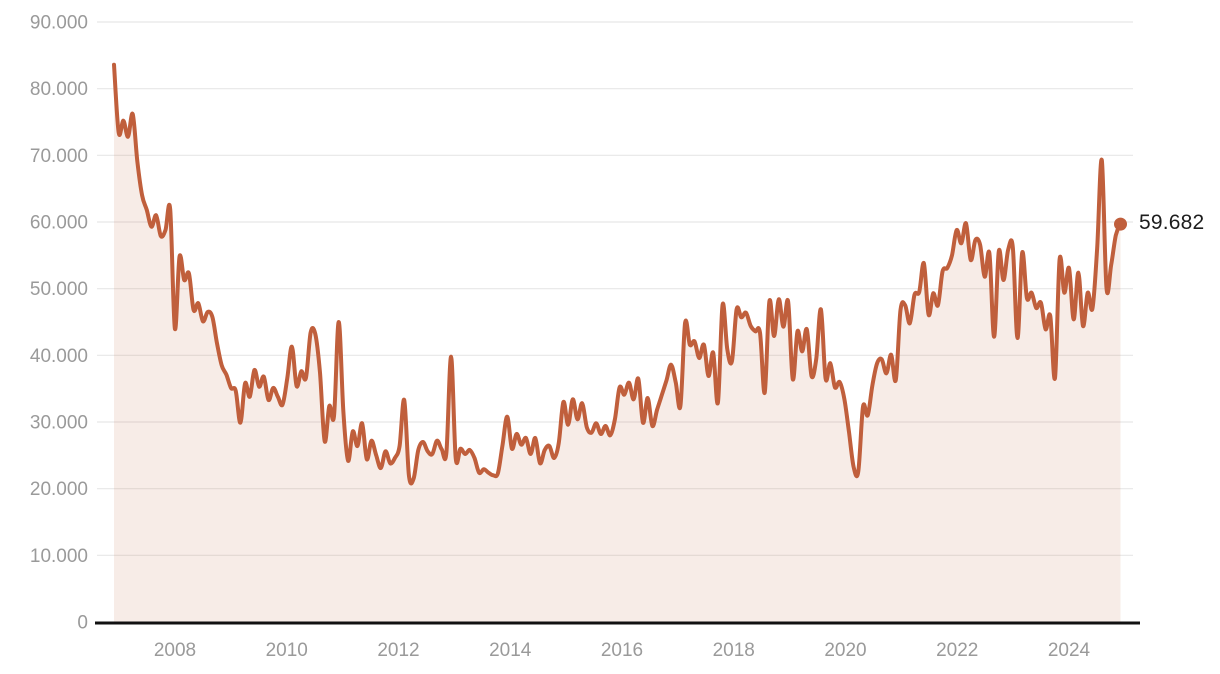 This screenshot has width=1220, height=674. Describe the element at coordinates (1172, 223) in the screenshot. I see `last-value-label: 59.682` at that location.